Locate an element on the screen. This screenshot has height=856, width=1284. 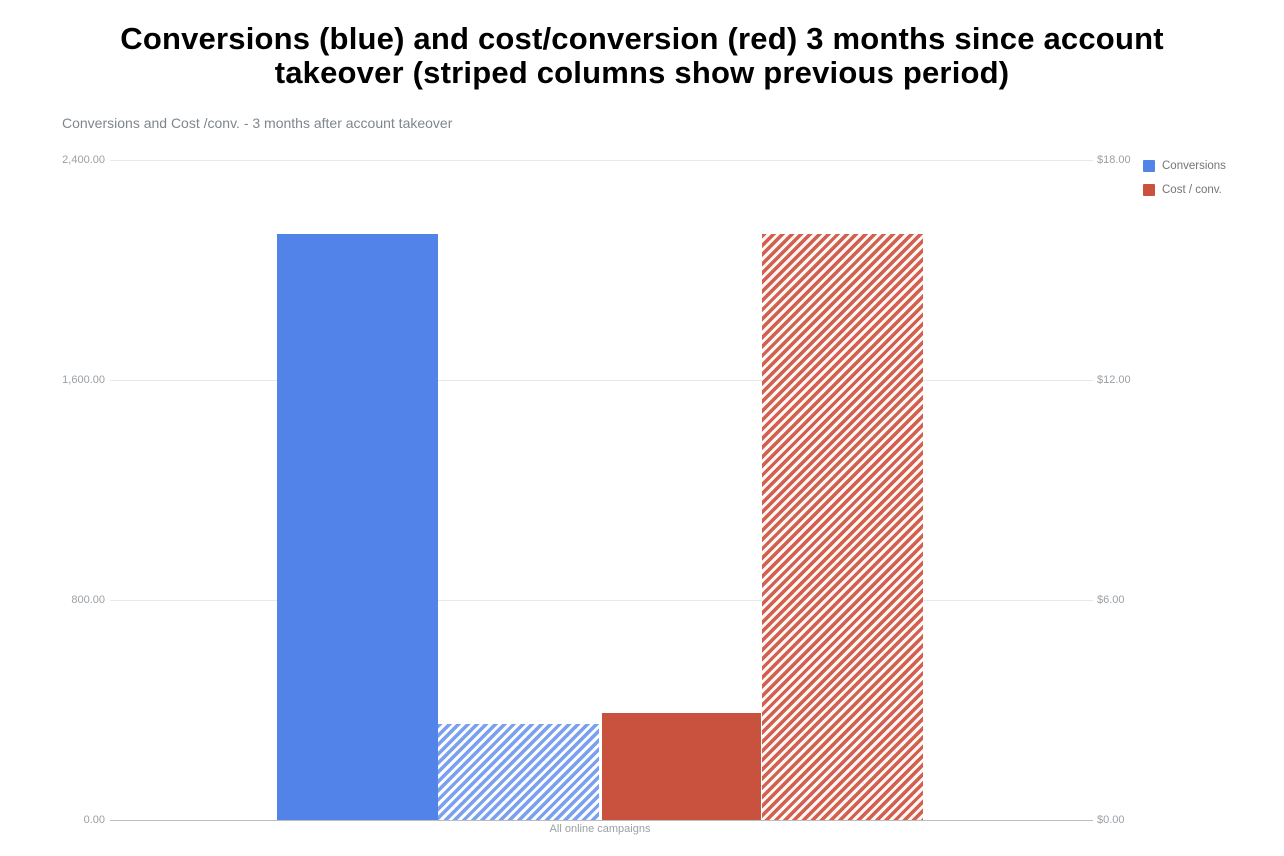
right-axis-tick-label: $6.00 is located at coordinates (1111, 600).